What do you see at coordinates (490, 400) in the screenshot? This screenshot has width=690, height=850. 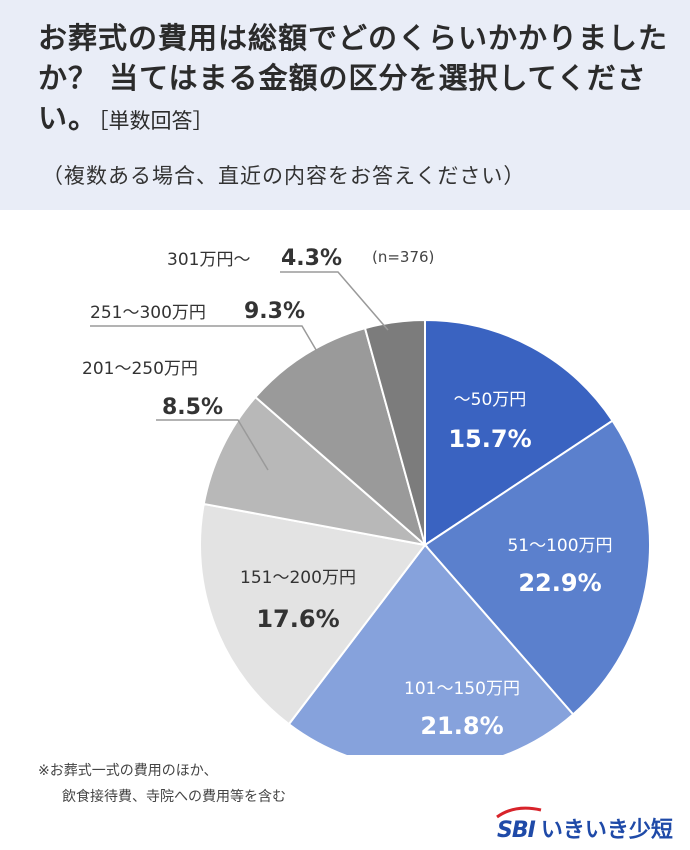 I see `slice-category-label: 〜50万円` at bounding box center [490, 400].